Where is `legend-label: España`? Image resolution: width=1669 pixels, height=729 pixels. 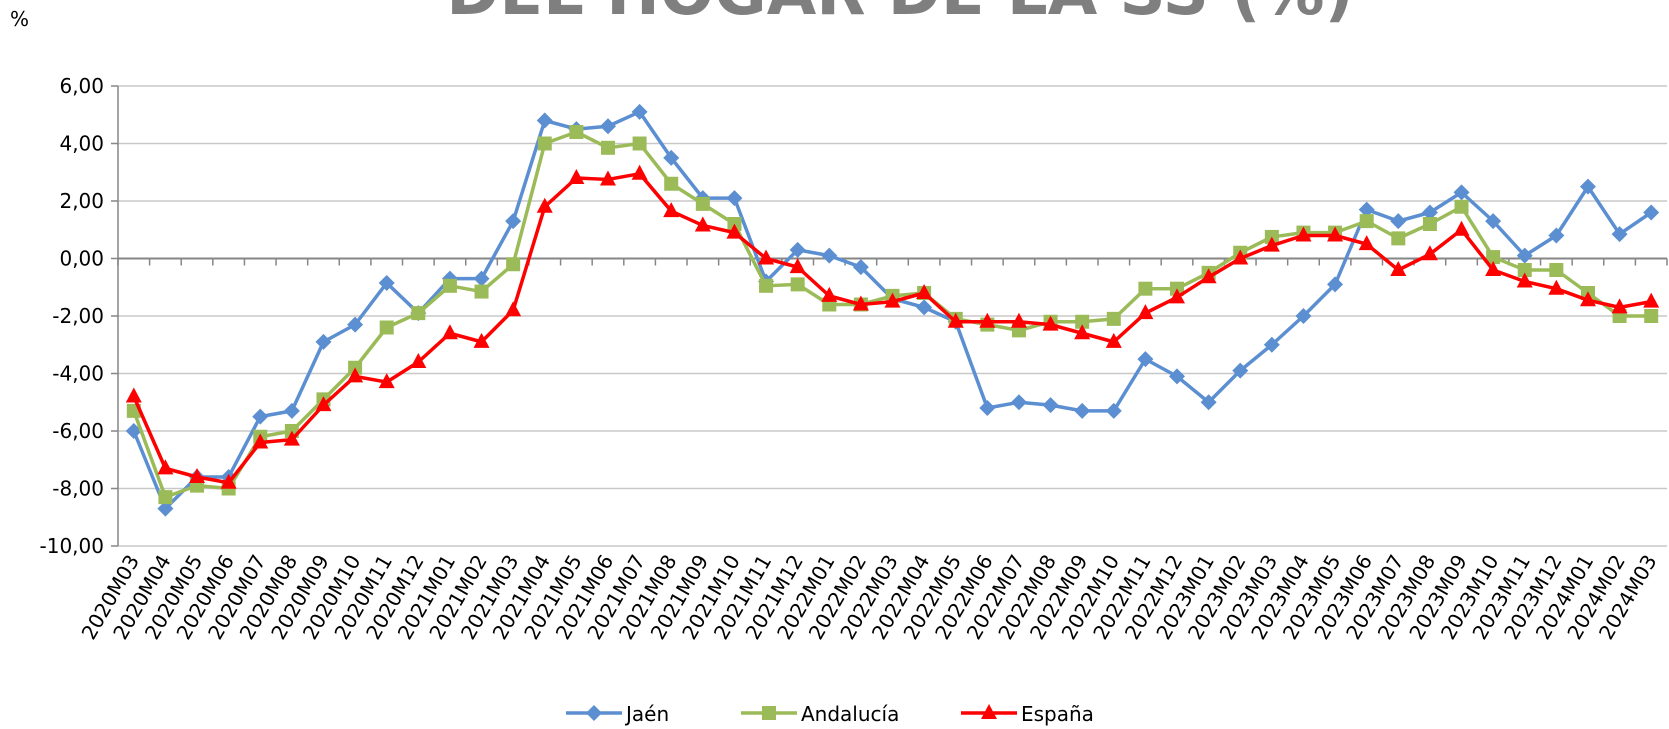
legend-label: España is located at coordinates (1057, 714).